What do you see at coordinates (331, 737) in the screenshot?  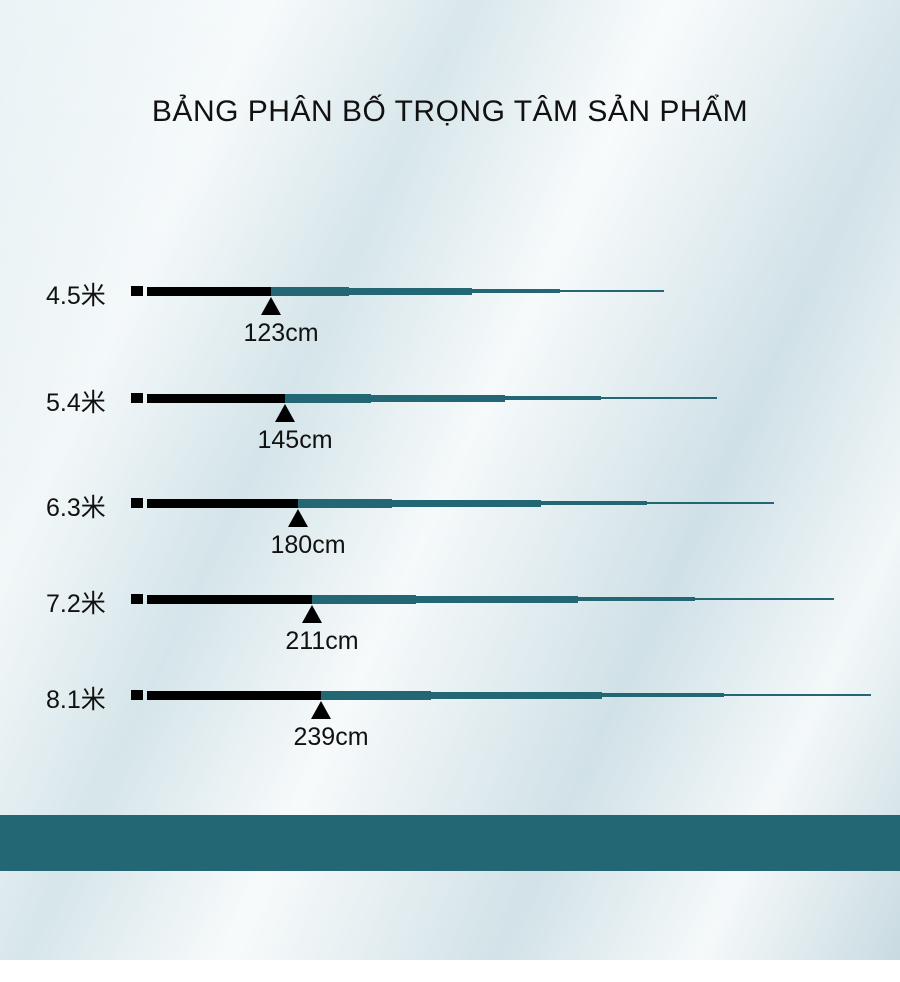 I see `balance-point-label: 239cm` at bounding box center [331, 737].